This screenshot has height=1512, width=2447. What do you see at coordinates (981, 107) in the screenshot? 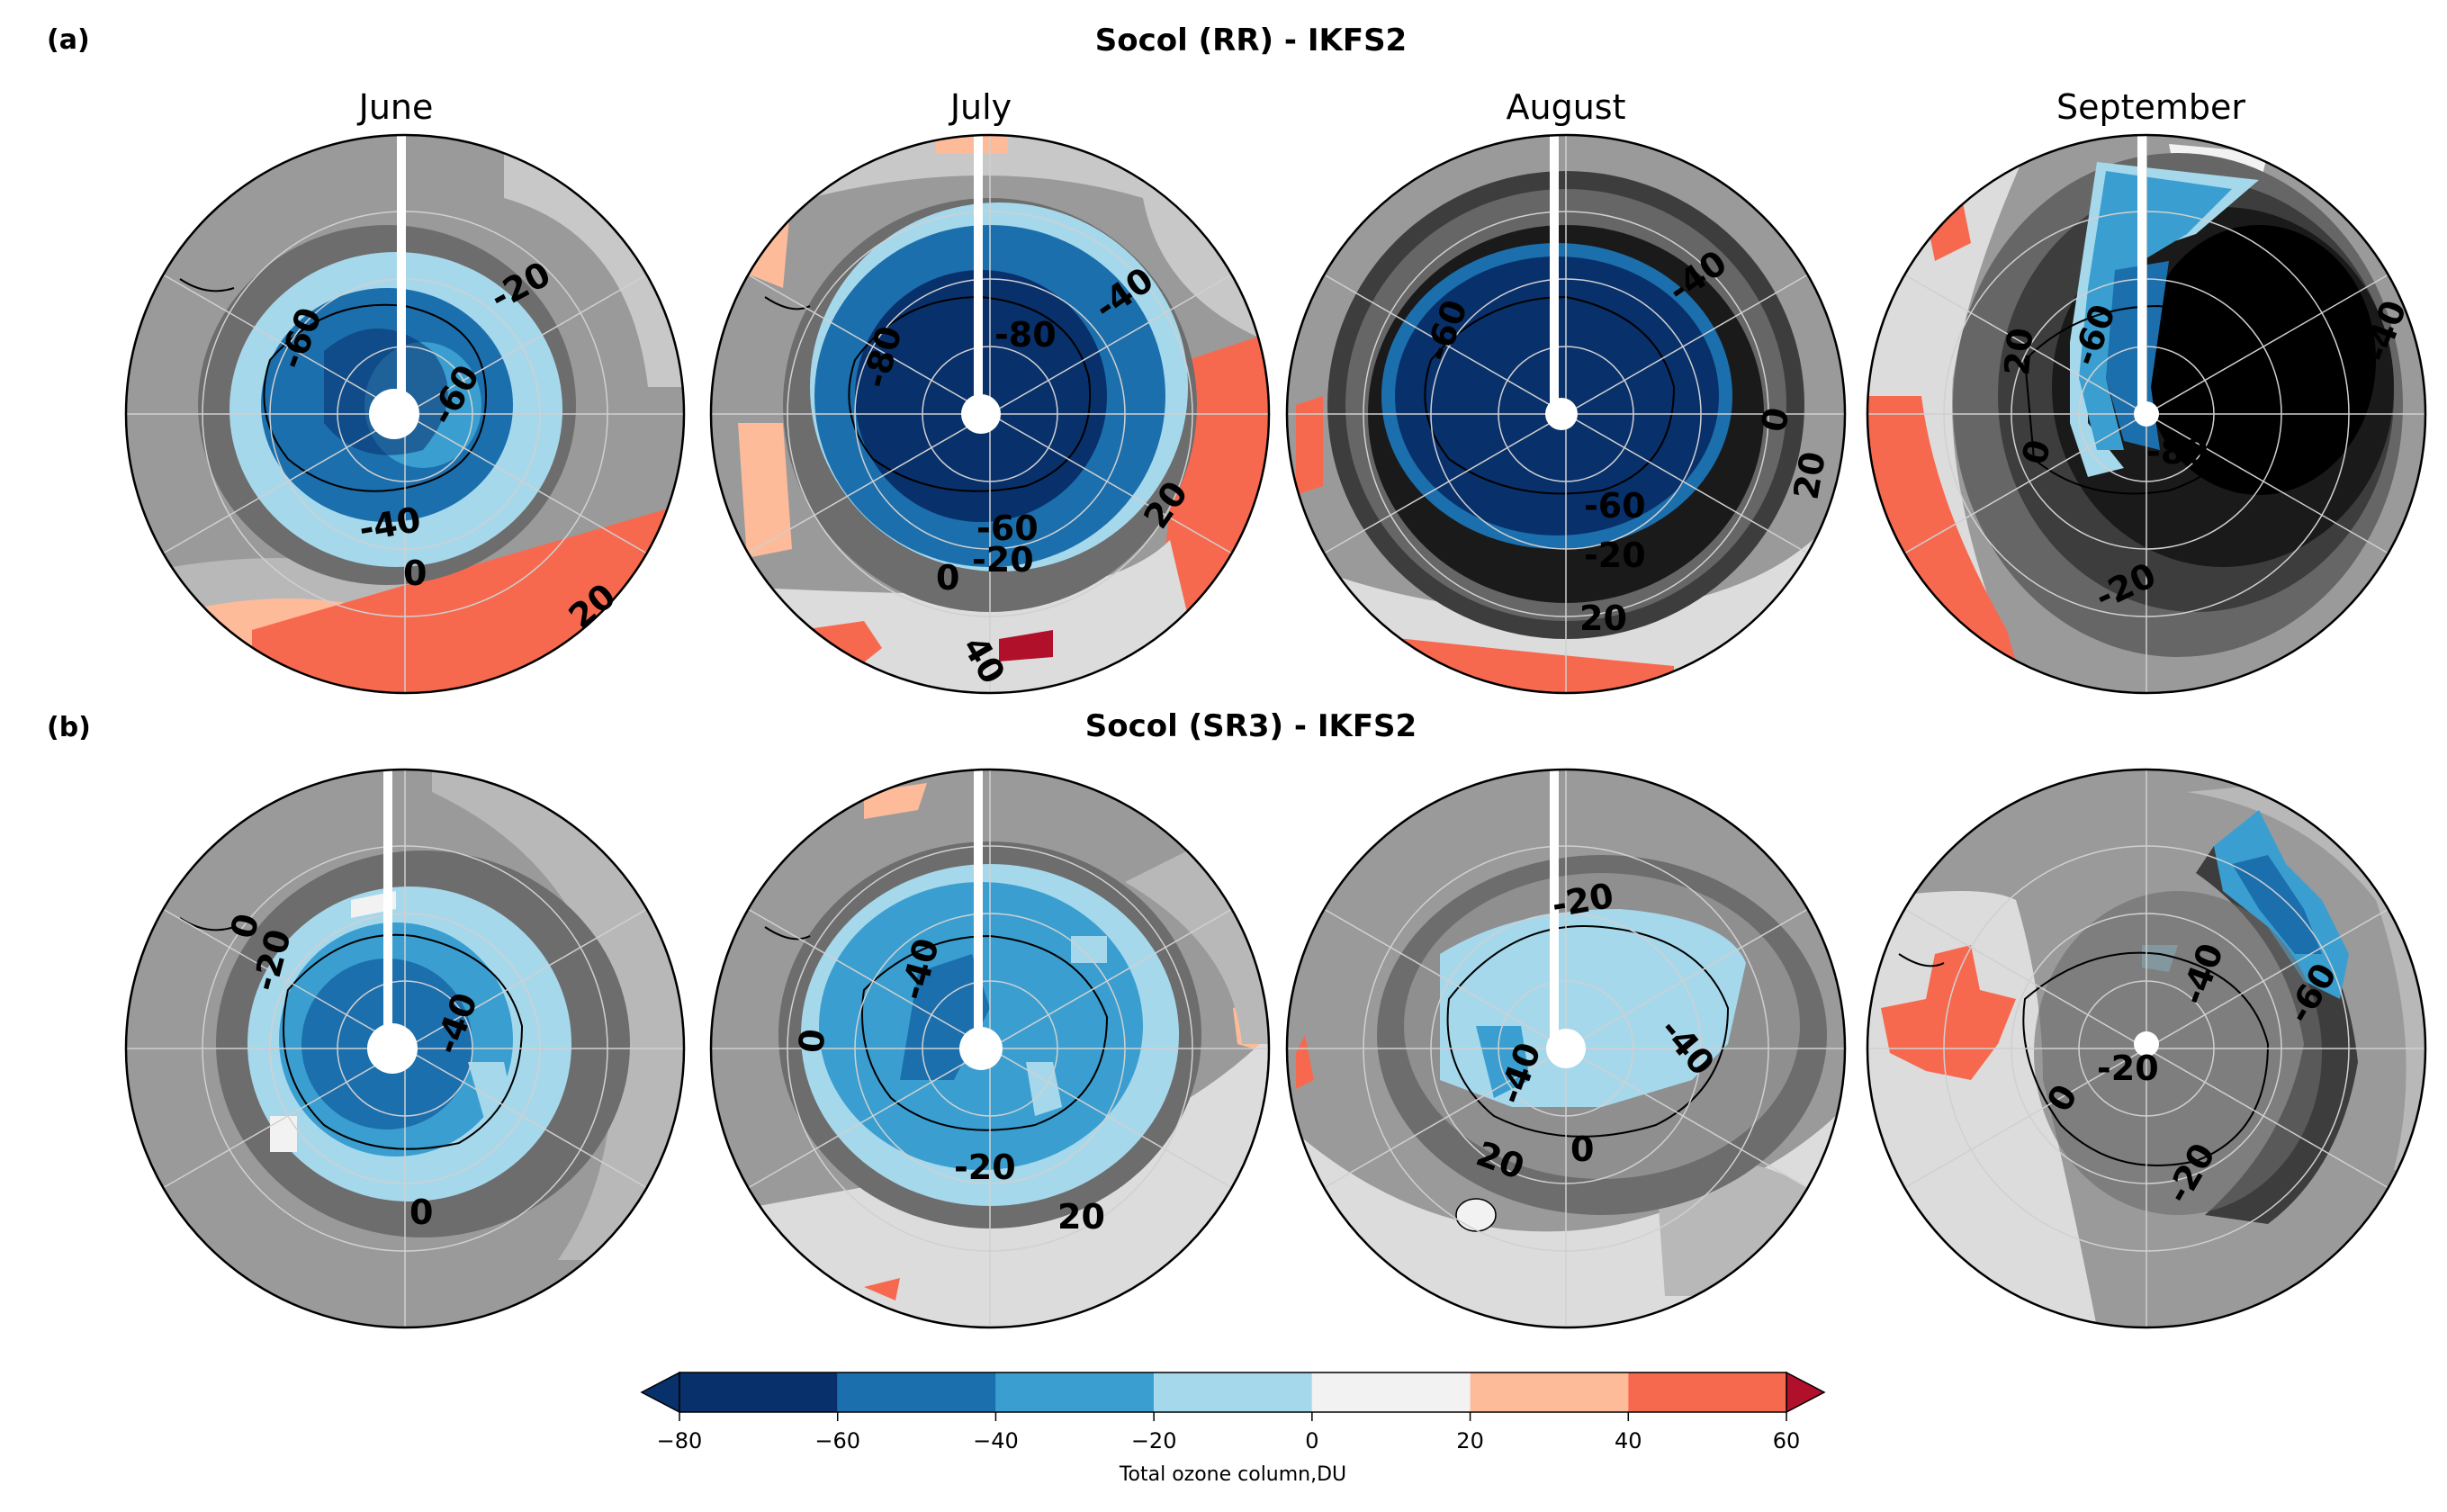
I see `map-a1-month: July` at bounding box center [981, 107].